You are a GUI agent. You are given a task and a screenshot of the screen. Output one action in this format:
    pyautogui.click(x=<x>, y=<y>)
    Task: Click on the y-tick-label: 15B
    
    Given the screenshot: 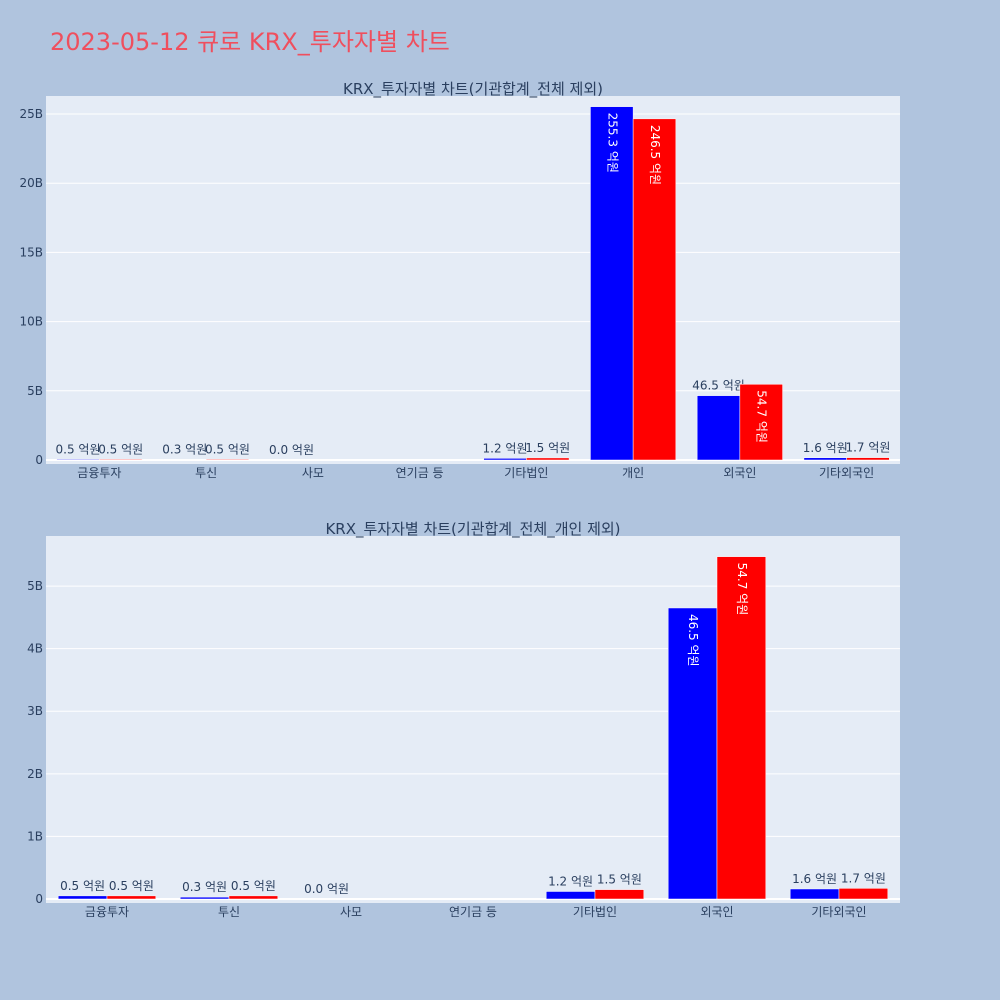 What is the action you would take?
    pyautogui.click(x=31, y=252)
    